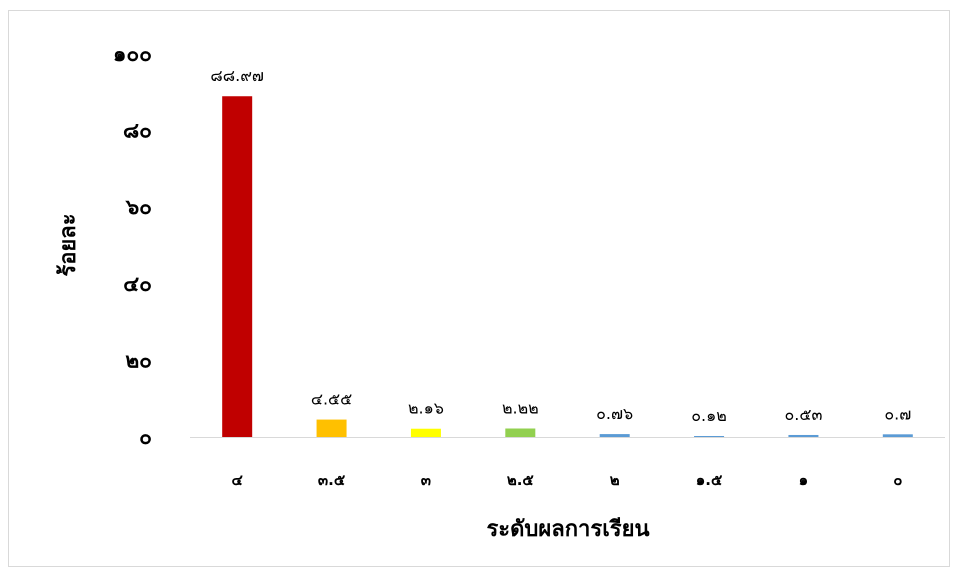  I want to click on data-label: ๘๘.๙๗, so click(237, 75).